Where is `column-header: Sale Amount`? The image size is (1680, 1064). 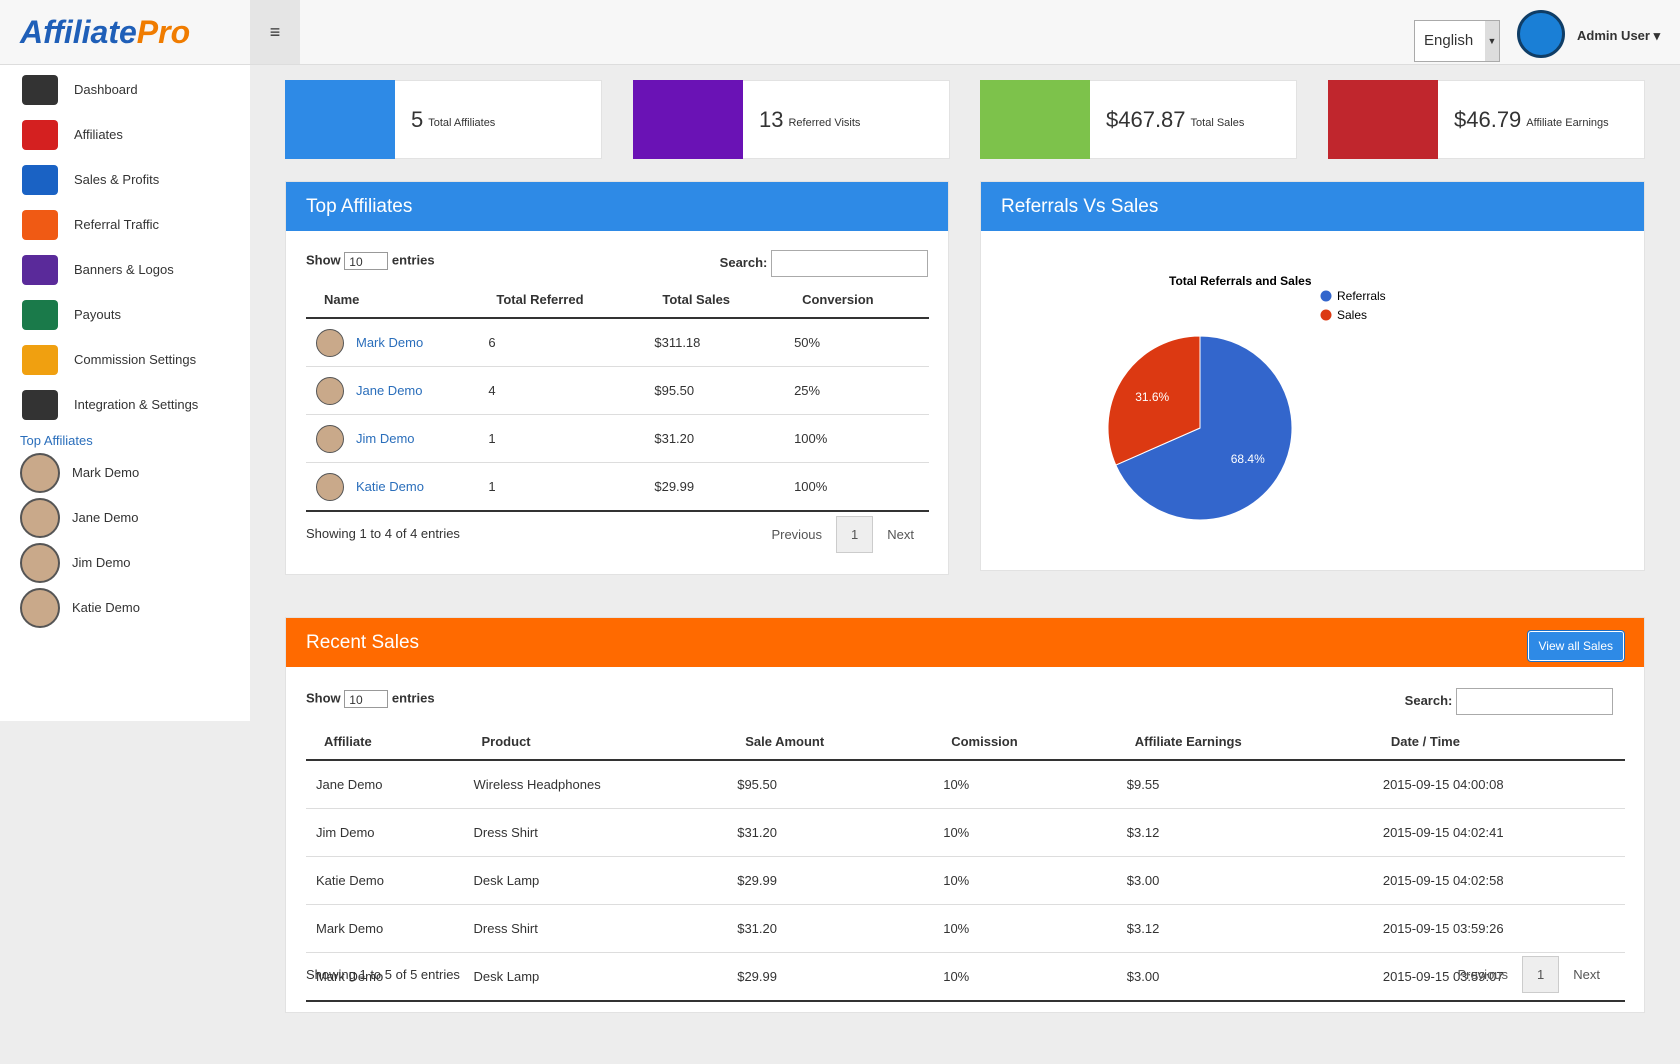
column-header: Sale Amount is located at coordinates (830, 742).